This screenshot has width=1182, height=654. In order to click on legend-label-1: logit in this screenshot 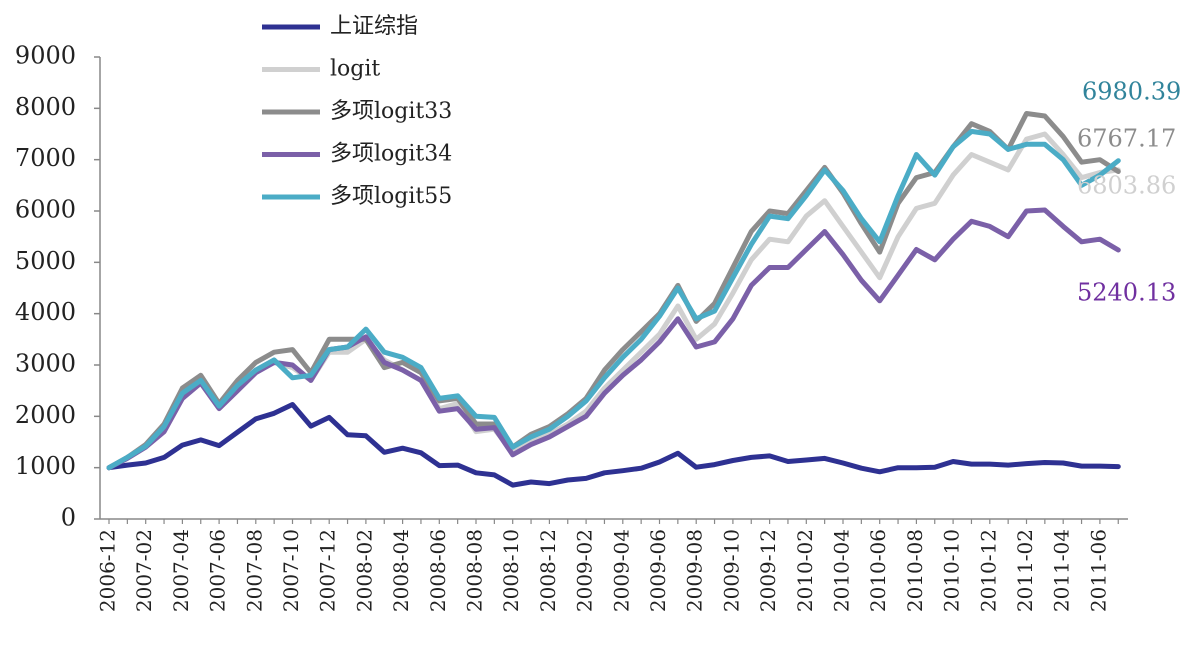, I will do `click(355, 69)`.